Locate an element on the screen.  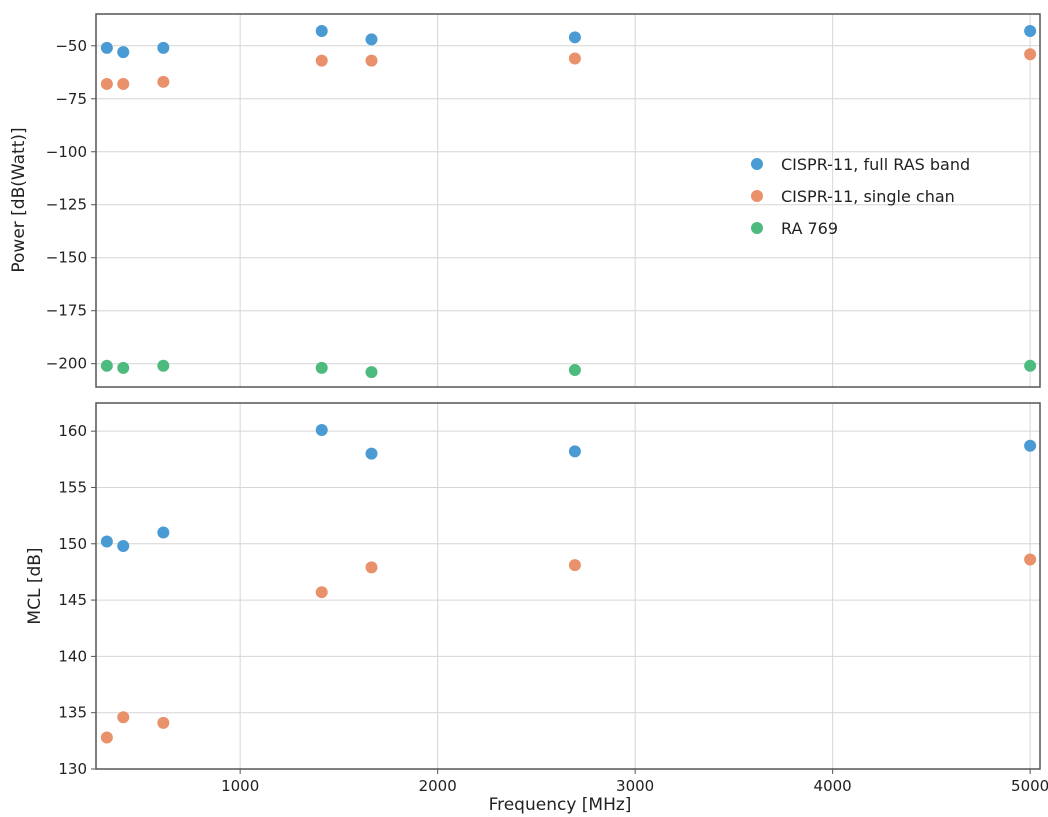
x-tick-label: 5000 is located at coordinates (1029, 786).